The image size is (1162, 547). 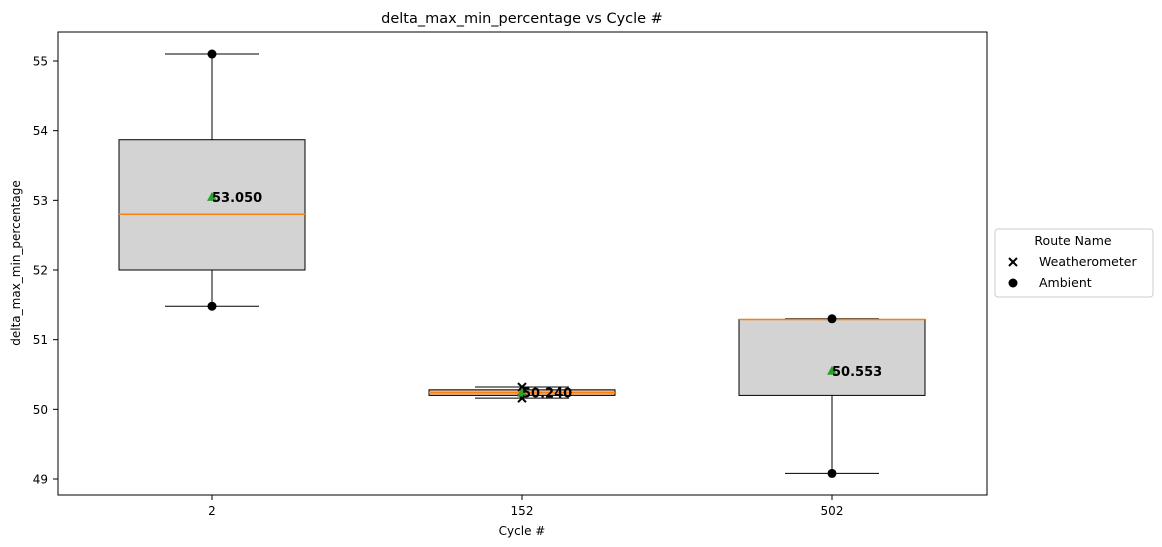 I want to click on y-axis: 49 50 51 52 53 54 55, so click(x=45, y=271).